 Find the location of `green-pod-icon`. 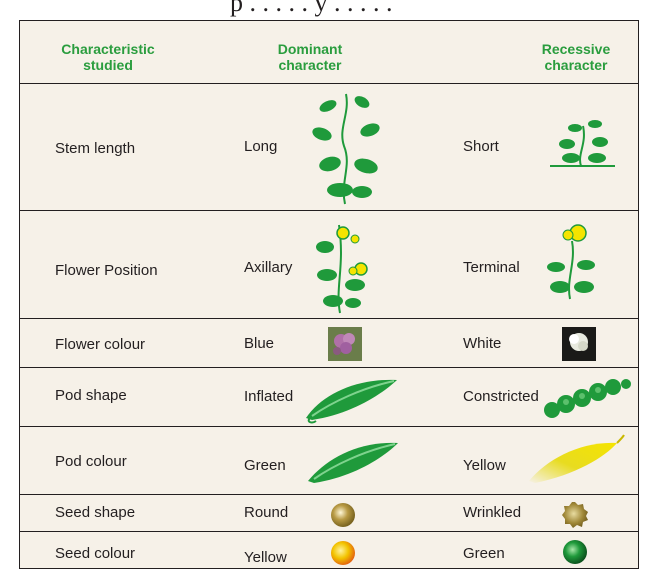

green-pod-icon is located at coordinates (353, 462).